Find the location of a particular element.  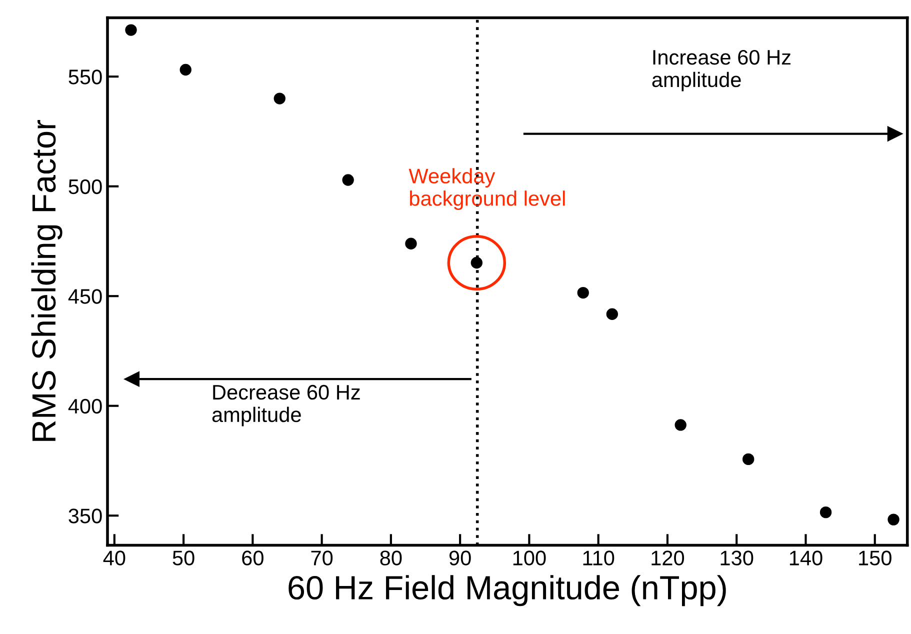

x-tick-label: 120 is located at coordinates (668, 558).